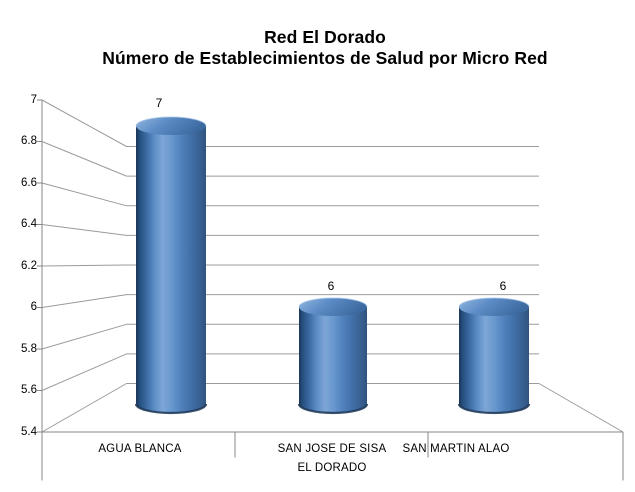  I want to click on cylinder-agua-blanca, so click(171, 265).